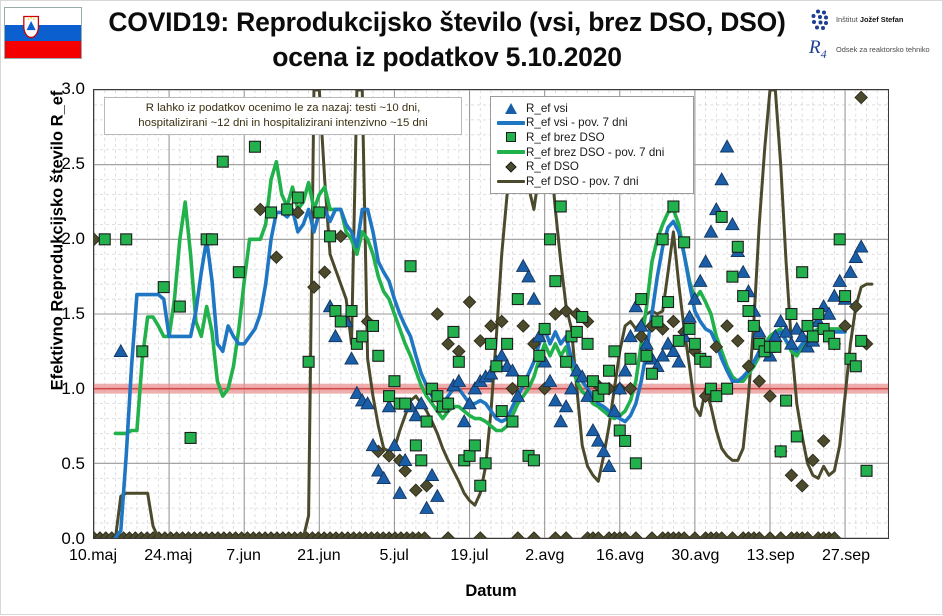 This screenshot has height=616, width=943. Describe the element at coordinates (319, 555) in the screenshot. I see `x-tick-label: 21.jun` at that location.